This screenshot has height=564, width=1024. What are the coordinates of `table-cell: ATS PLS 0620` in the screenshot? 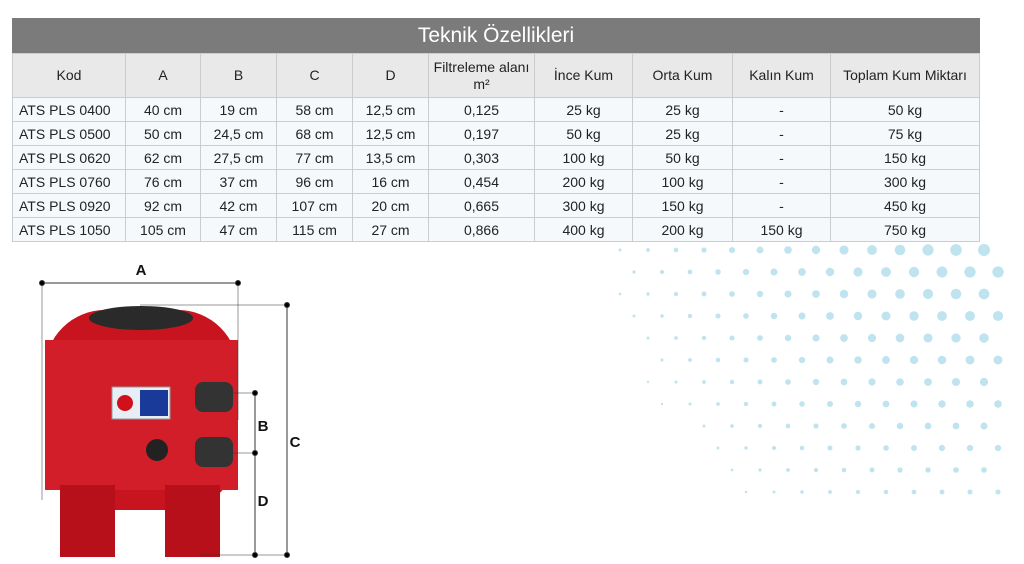 It's located at (69, 157).